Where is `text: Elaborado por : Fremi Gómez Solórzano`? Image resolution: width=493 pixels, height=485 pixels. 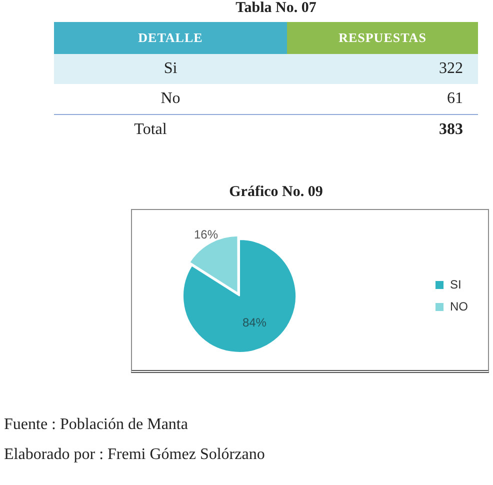 text: Elaborado por : Fremi Gómez Solórzano is located at coordinates (134, 455).